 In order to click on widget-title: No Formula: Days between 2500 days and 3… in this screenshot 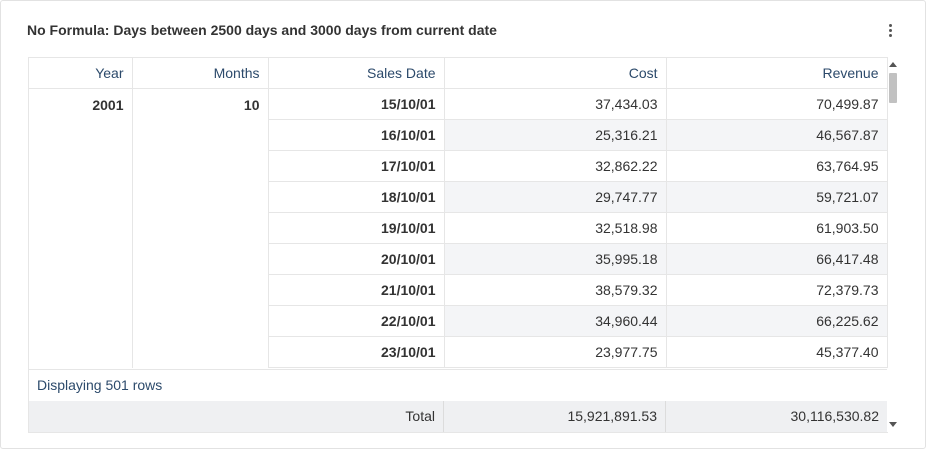, I will do `click(262, 30)`.